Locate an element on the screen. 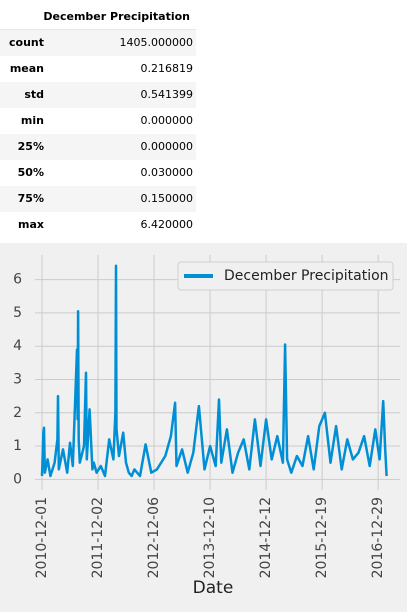 The height and width of the screenshot is (612, 417). y-tick-label: 3 is located at coordinates (17, 379).